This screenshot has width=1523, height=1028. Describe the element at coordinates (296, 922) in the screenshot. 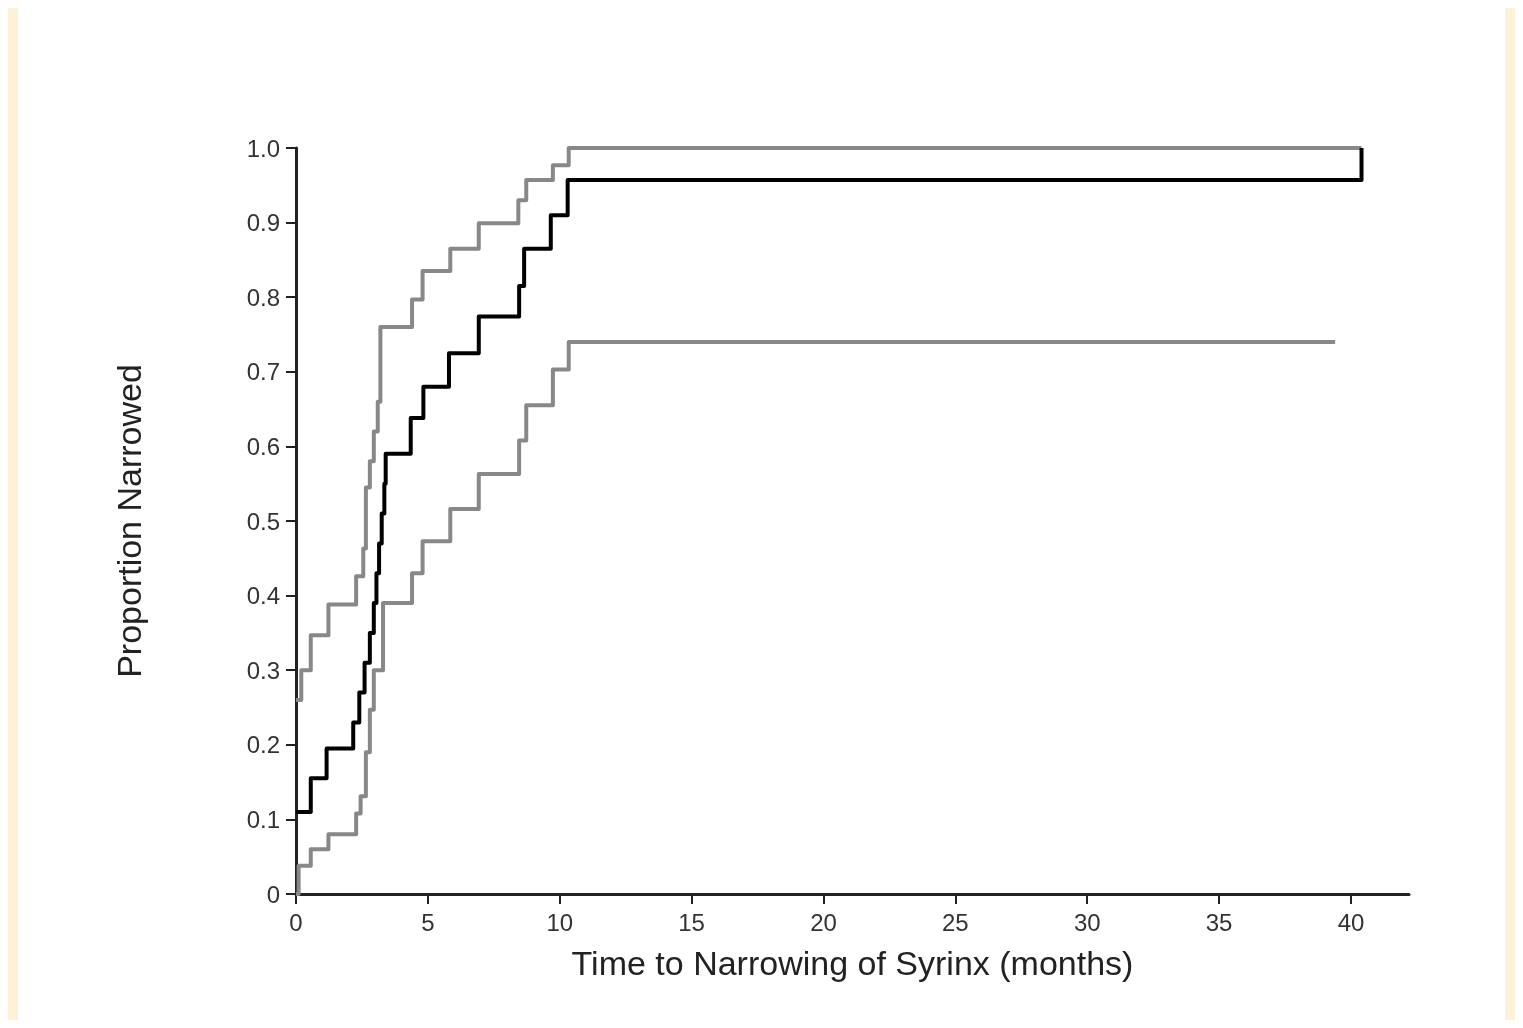

I see `x-tick-label: 0` at that location.